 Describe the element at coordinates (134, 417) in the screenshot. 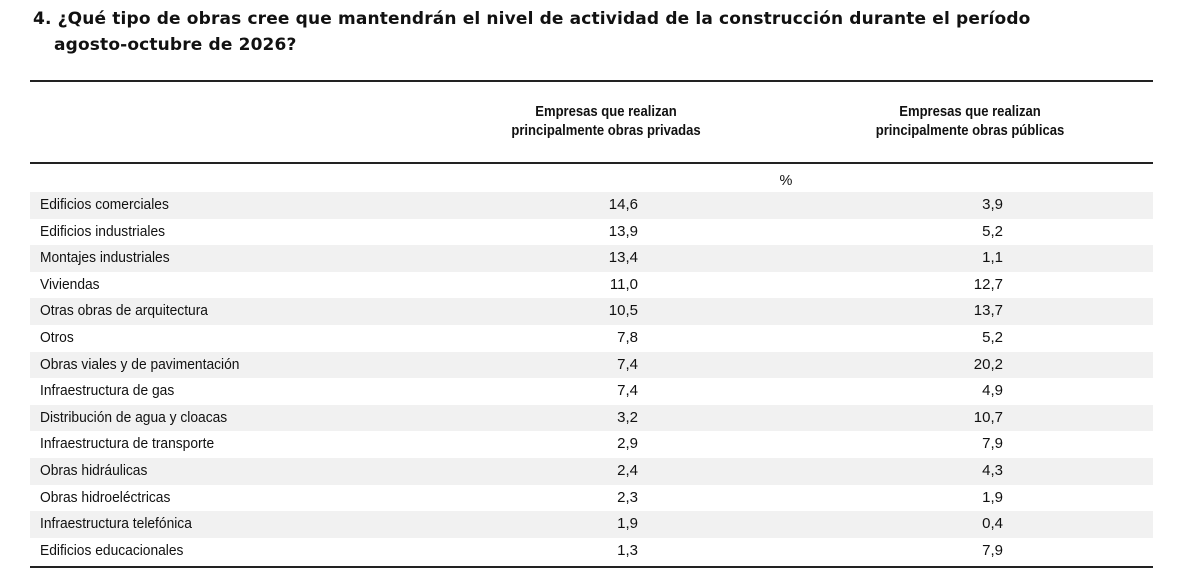

I see `row-label: Distribución de agua y cloacas` at that location.